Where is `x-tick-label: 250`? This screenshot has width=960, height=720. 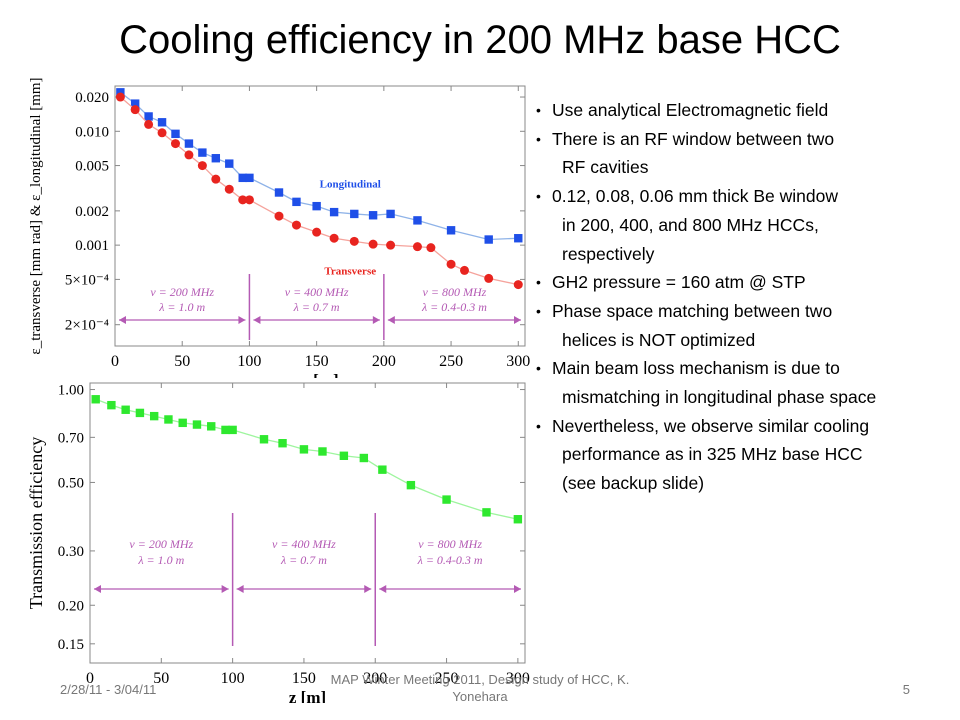
x-tick-label: 250 is located at coordinates (451, 361).